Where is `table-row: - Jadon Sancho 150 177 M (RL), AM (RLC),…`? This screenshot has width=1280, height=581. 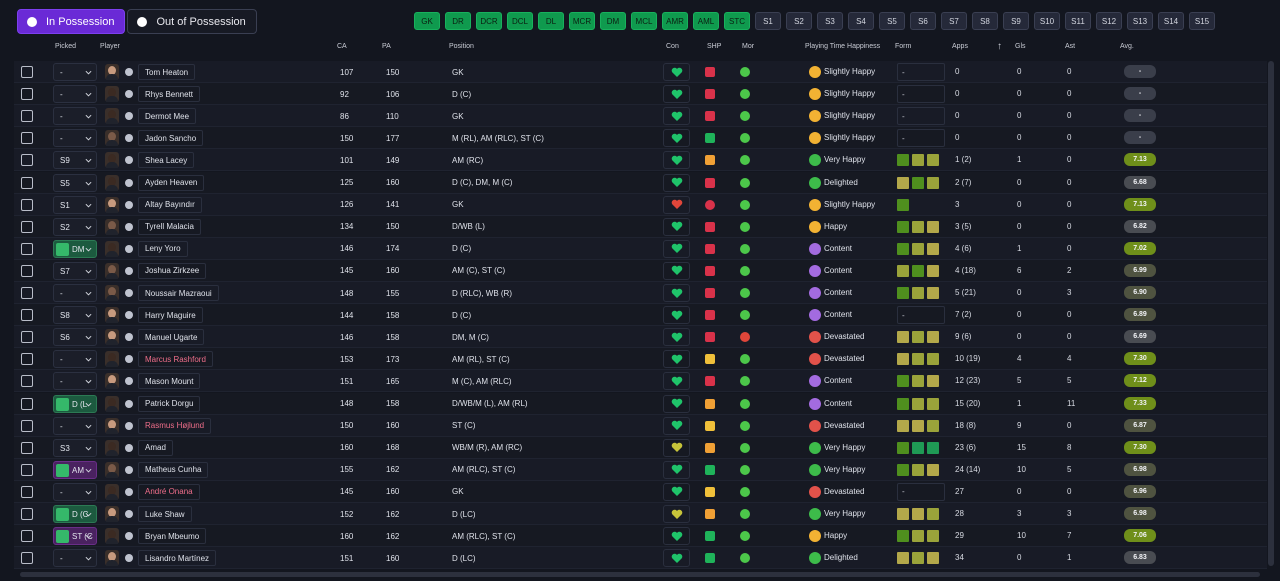 table-row: - Jadon Sancho 150 177 M (RL), AM (RLC),… is located at coordinates (640, 138).